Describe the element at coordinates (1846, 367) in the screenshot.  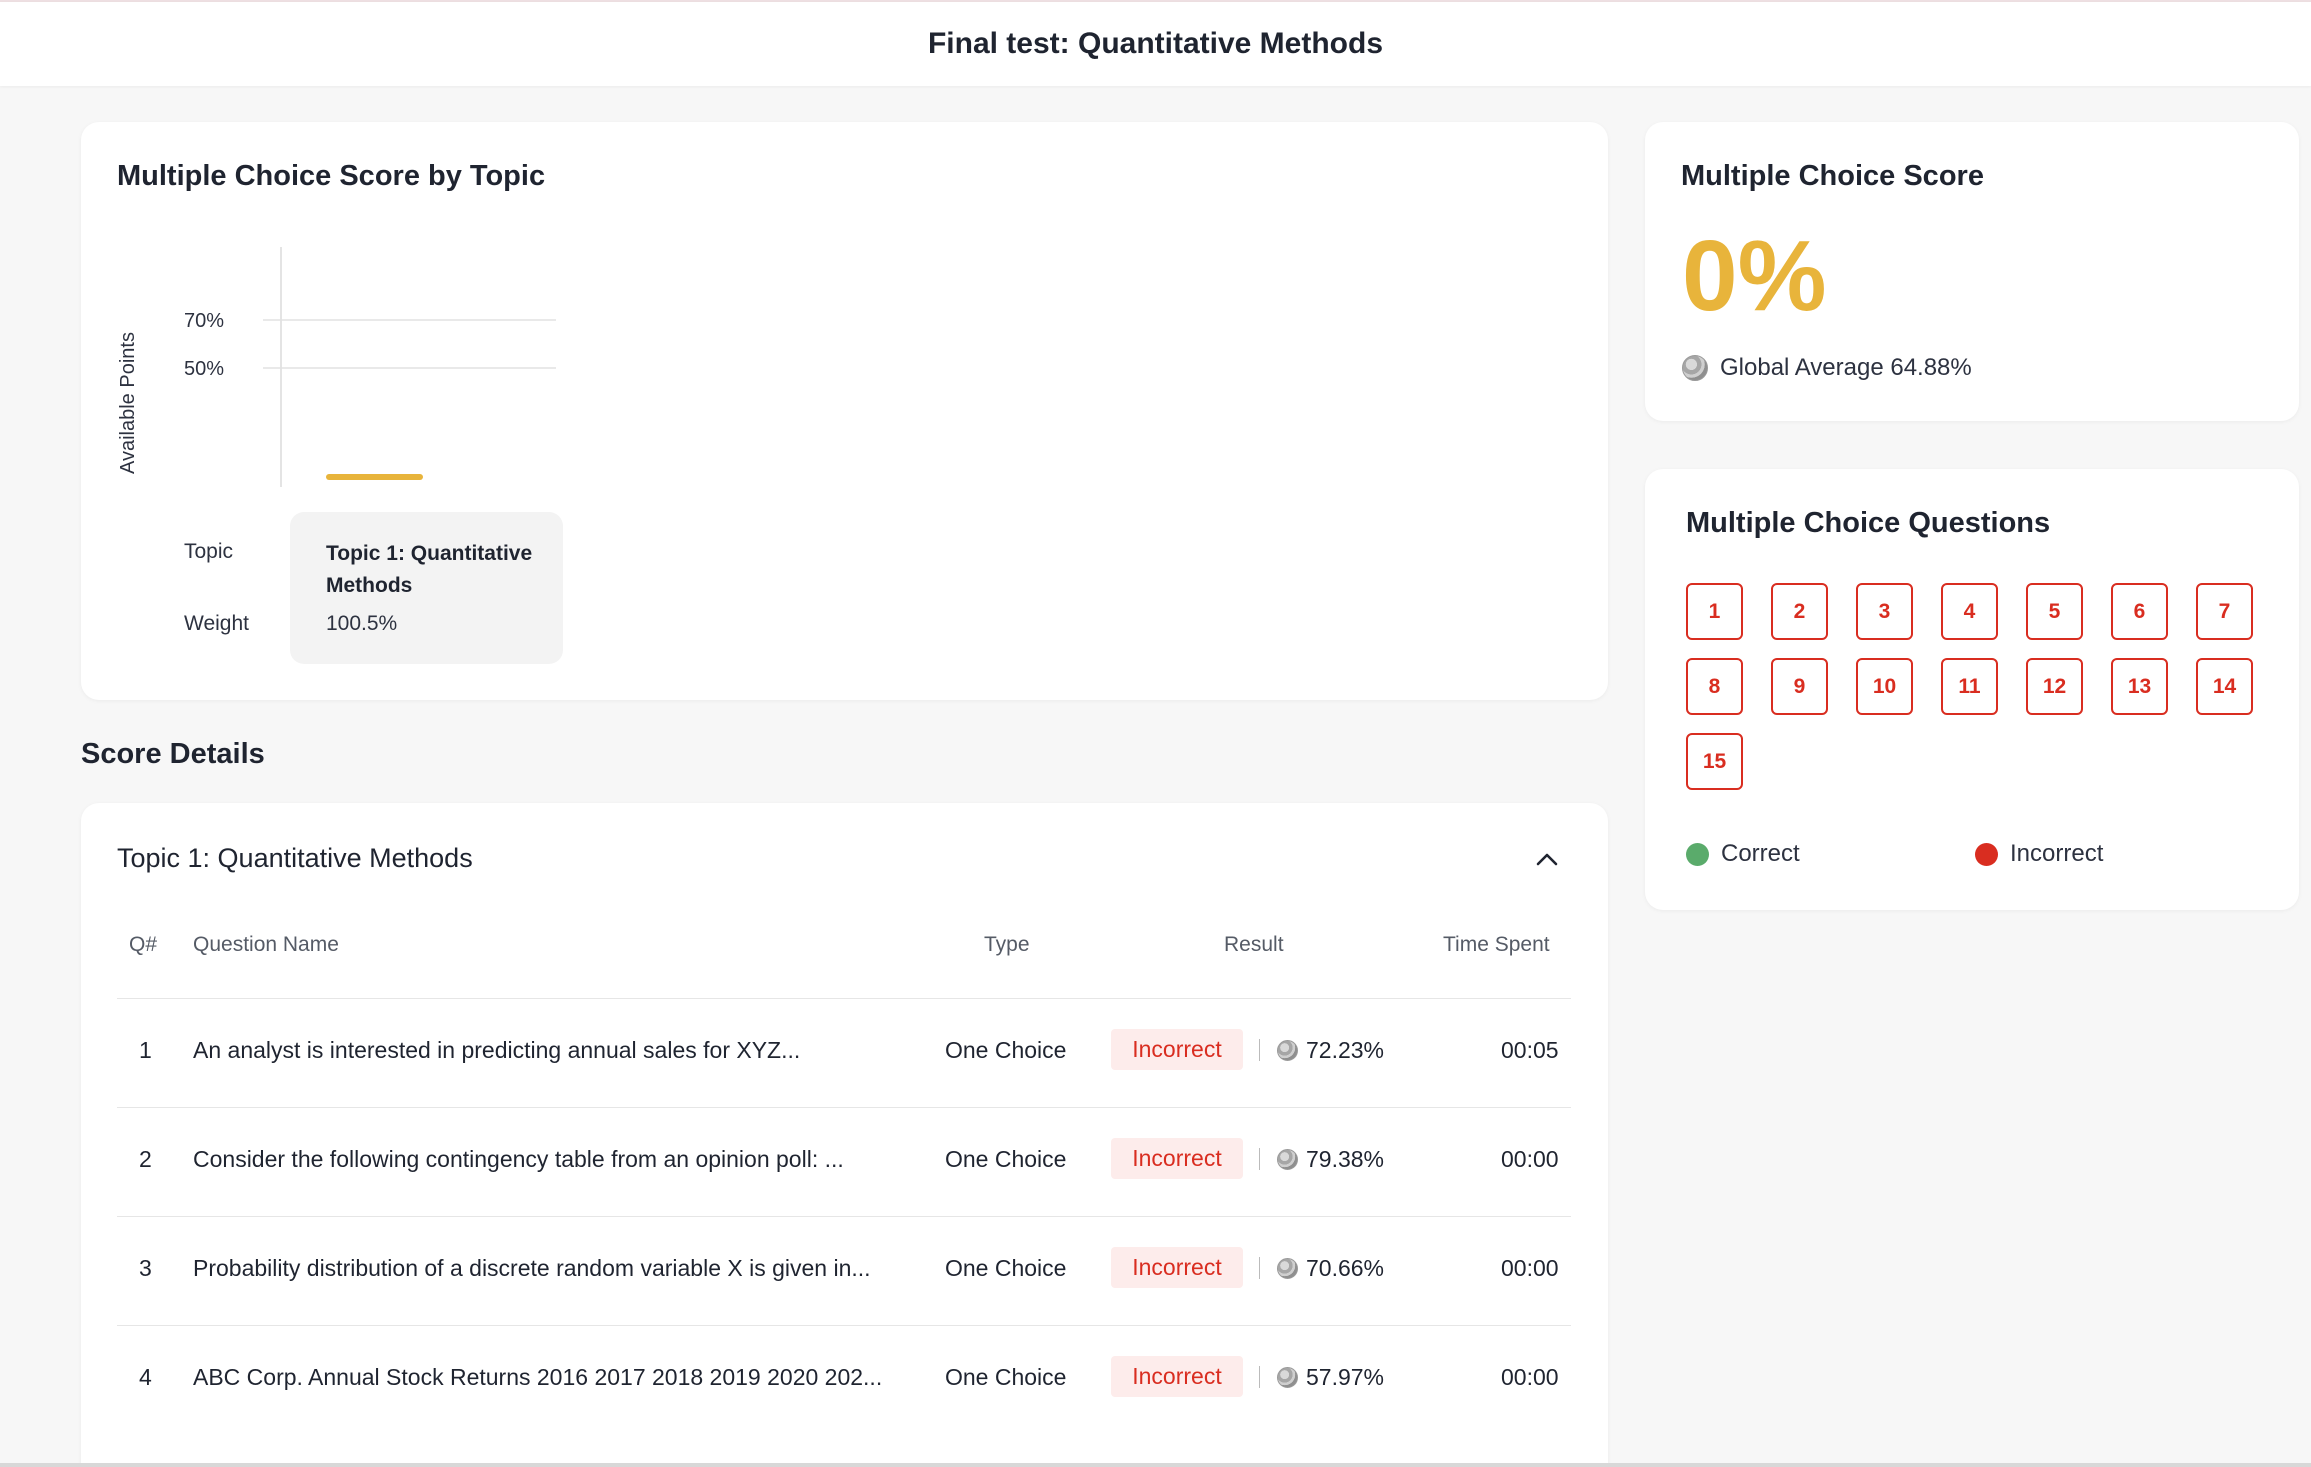
I see `global-average-text: Global Average 64.88%` at that location.